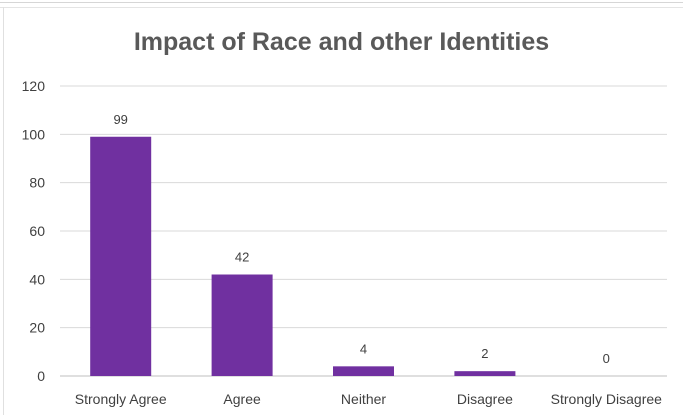 The width and height of the screenshot is (683, 415). What do you see at coordinates (341, 2) in the screenshot?
I see `frame-top-border` at bounding box center [341, 2].